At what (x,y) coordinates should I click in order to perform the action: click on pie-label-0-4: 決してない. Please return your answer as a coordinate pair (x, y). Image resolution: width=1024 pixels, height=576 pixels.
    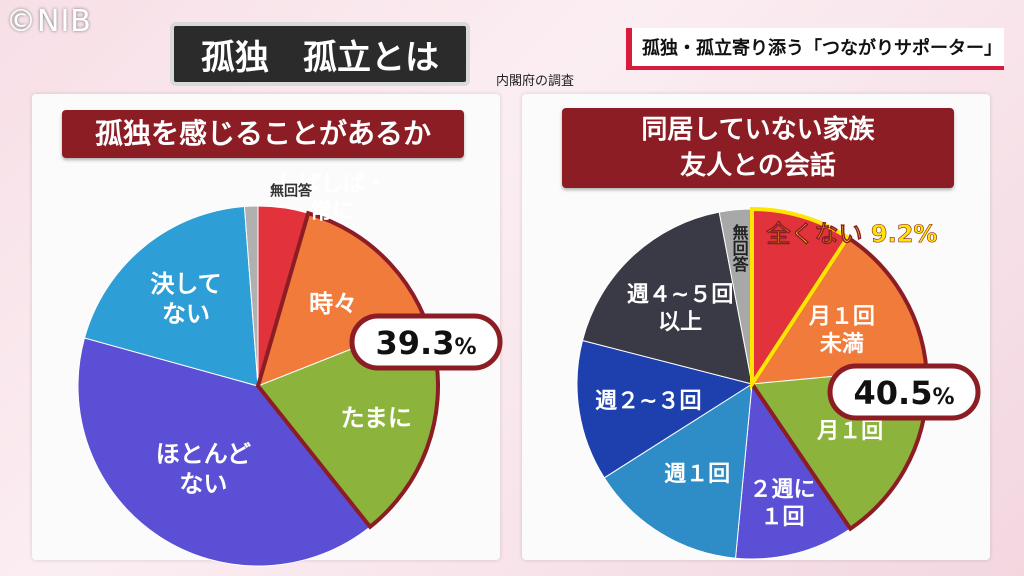
    Looking at the image, I should click on (185, 299).